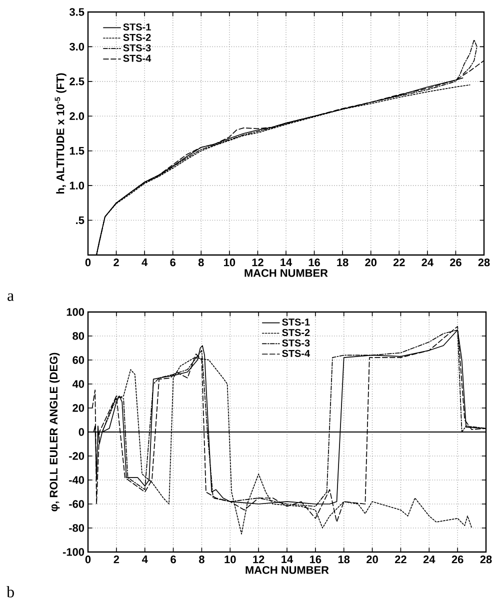 The image size is (494, 599). Describe the element at coordinates (77, 151) in the screenshot. I see `y-tick-label: 1.5` at that location.